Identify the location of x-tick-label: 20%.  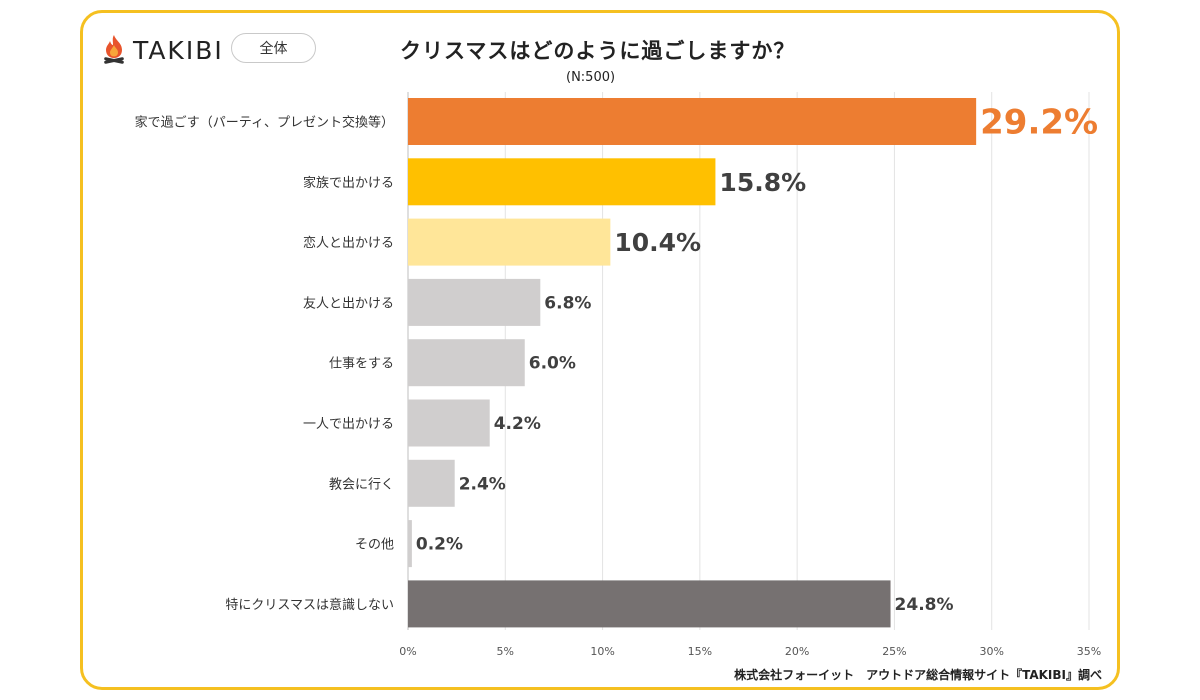
(797, 651).